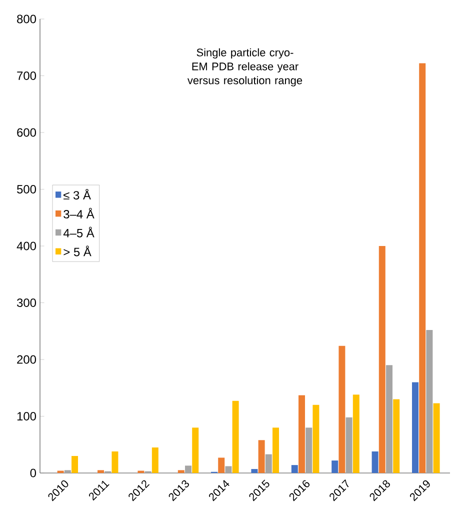 This screenshot has width=471, height=524. Describe the element at coordinates (78, 251) in the screenshot. I see `legend-label: > 5 Å` at that location.